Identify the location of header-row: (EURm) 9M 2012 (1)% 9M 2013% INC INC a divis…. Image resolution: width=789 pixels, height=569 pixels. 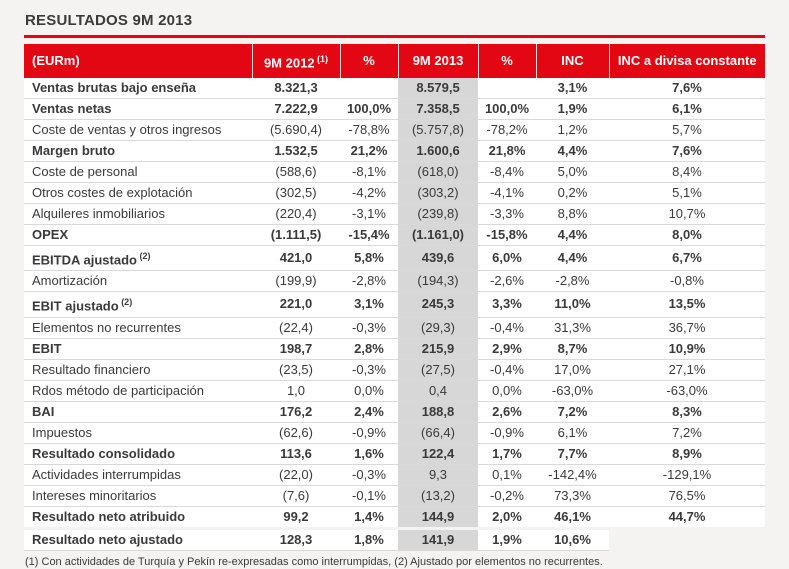
(394, 61).